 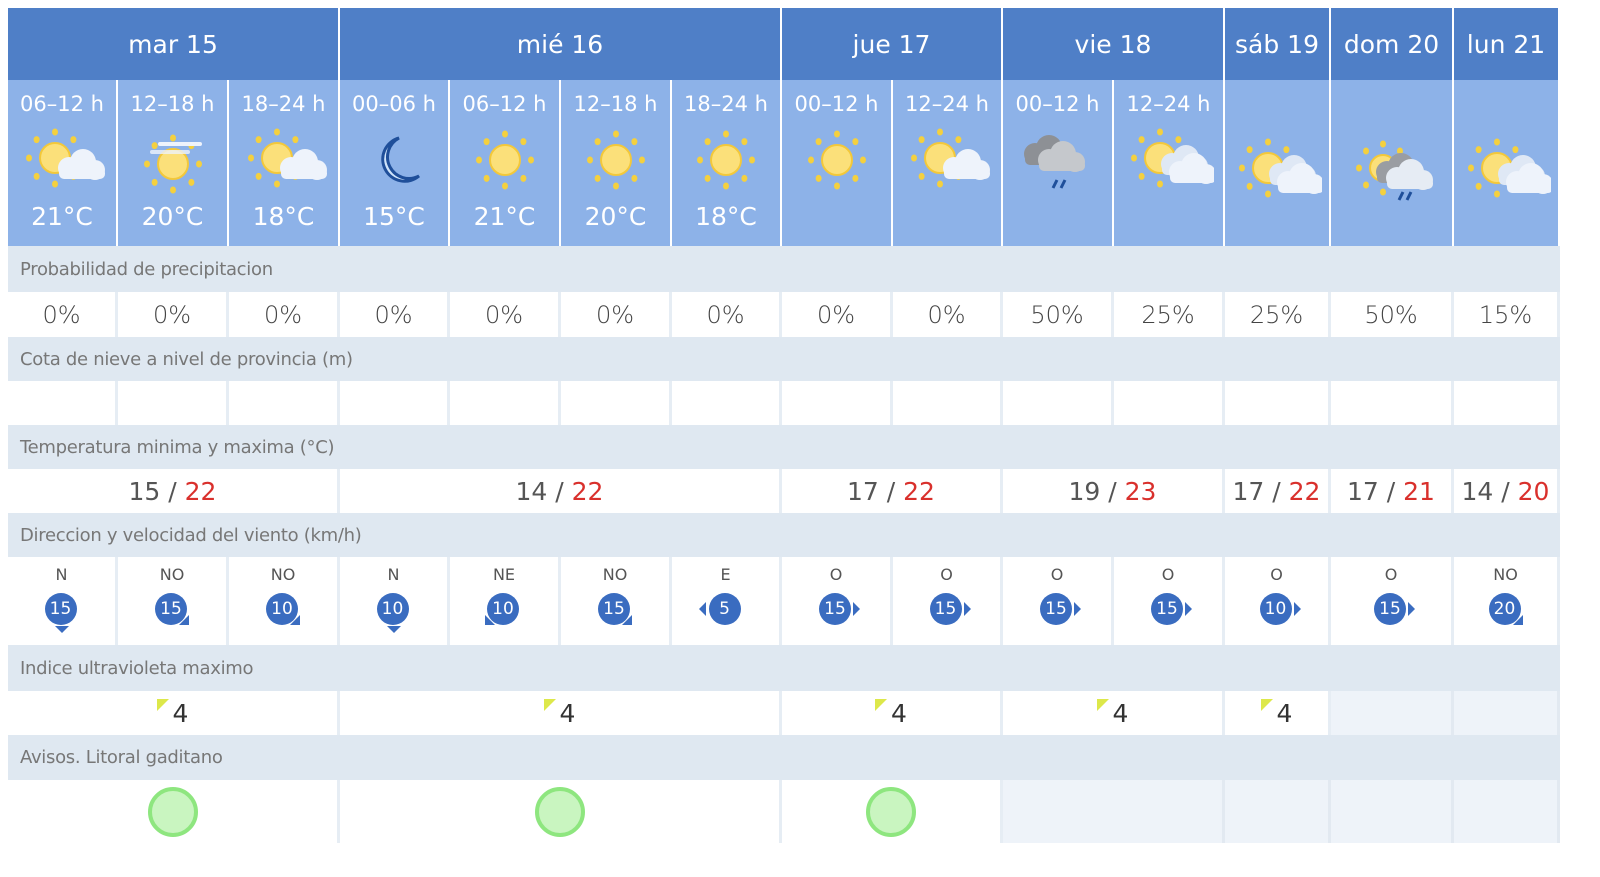 I want to click on period-label: 00–06 h, so click(x=394, y=104).